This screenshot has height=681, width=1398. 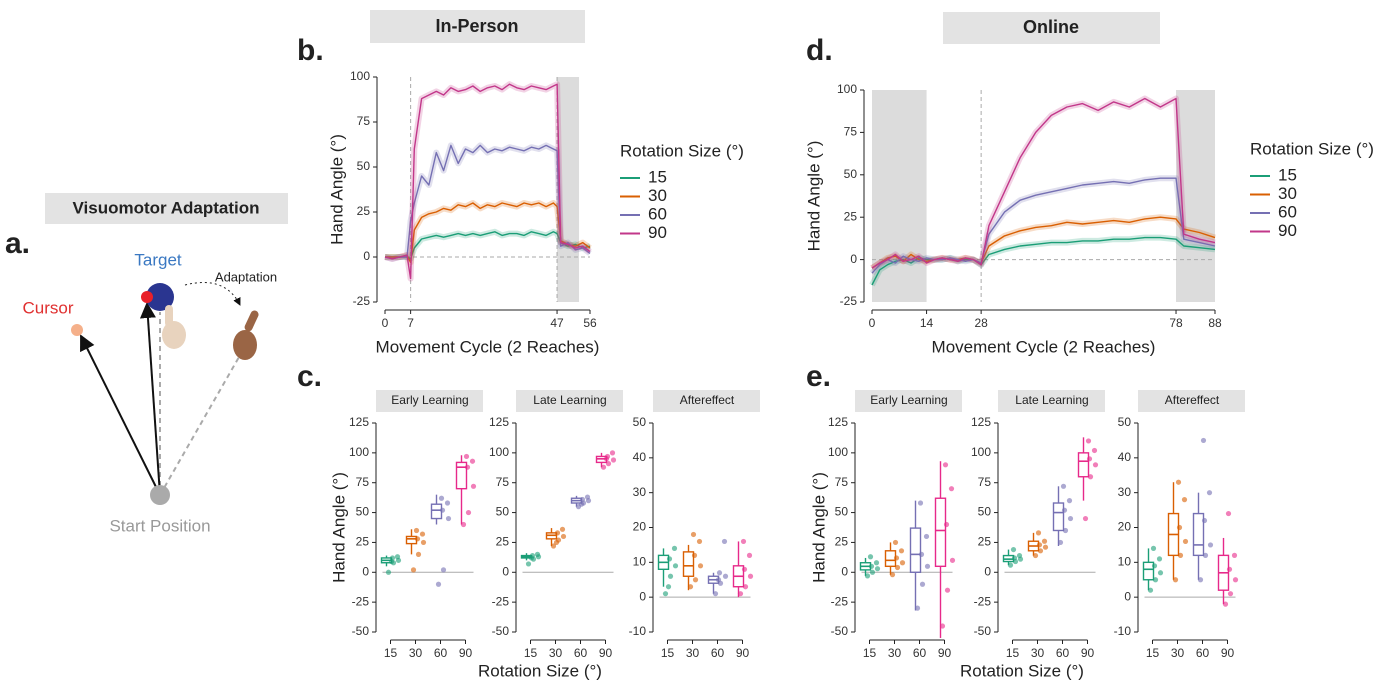 I want to click on legend-title: Rotation Size (°), so click(x=682, y=150).